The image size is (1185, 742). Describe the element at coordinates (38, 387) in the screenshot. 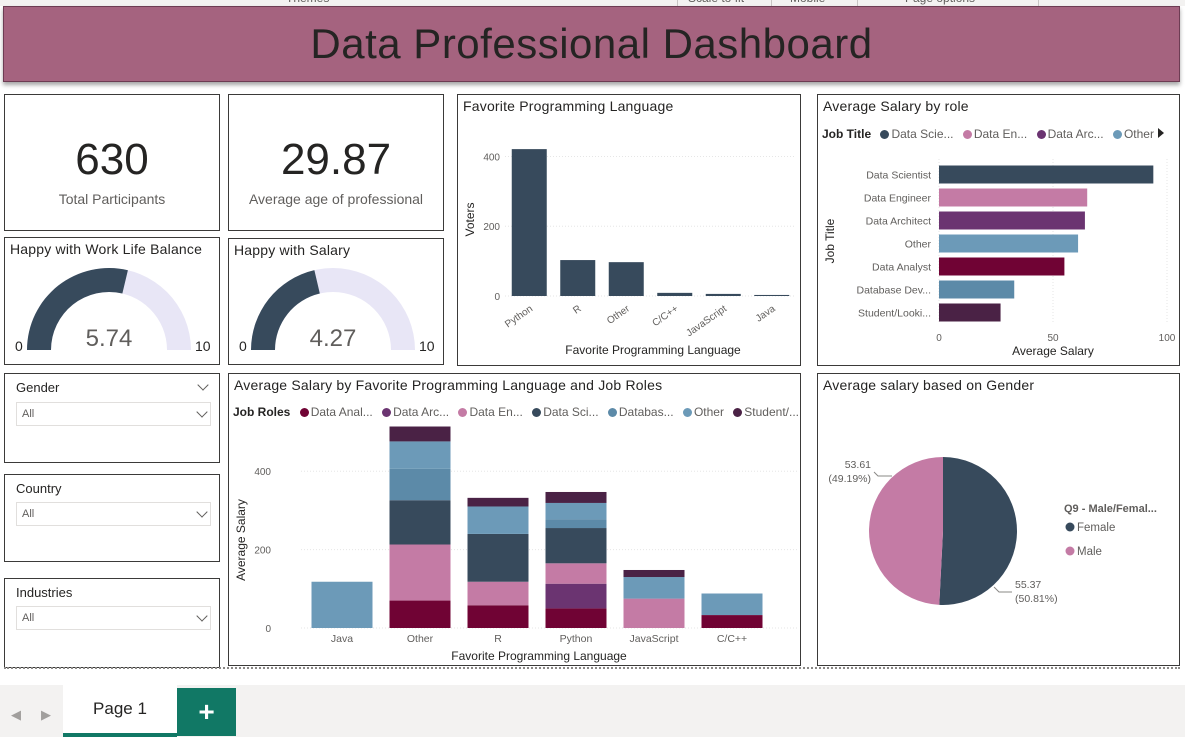

I see `slicer-title: Gender` at that location.